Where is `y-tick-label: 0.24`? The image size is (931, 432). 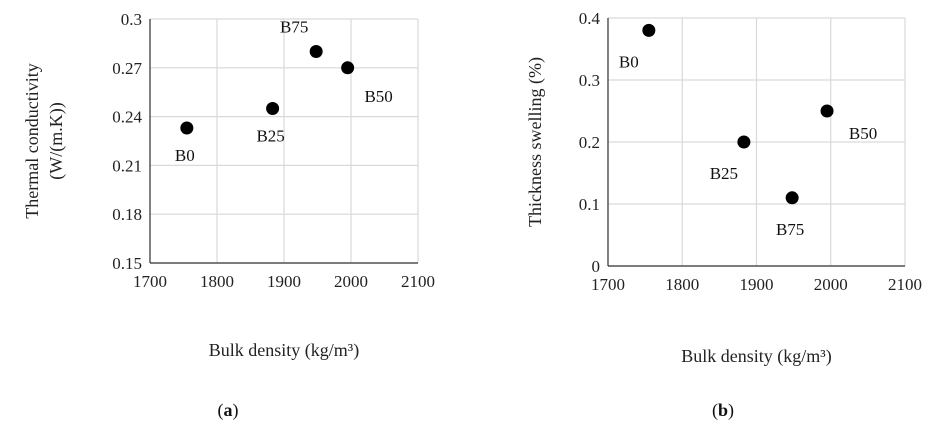 y-tick-label: 0.24 is located at coordinates (127, 117).